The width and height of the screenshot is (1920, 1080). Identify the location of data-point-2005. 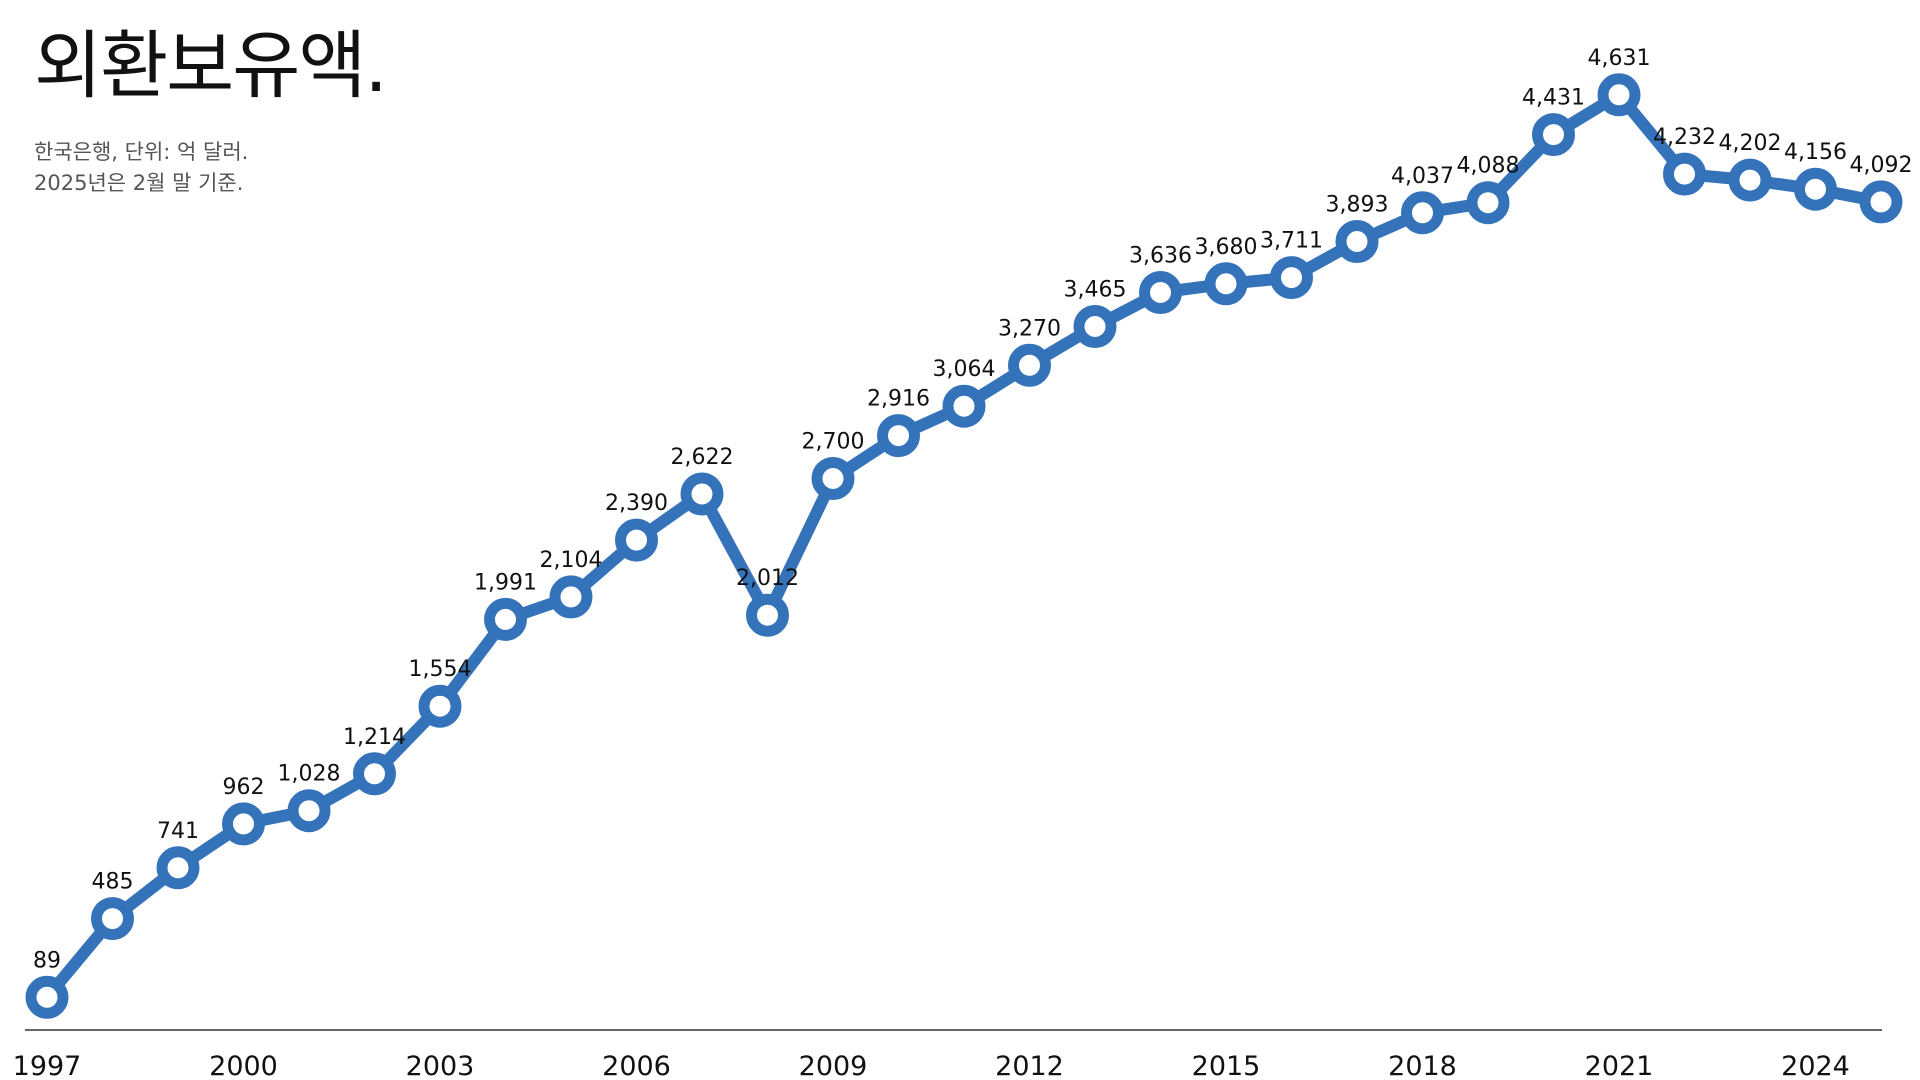
(571, 597).